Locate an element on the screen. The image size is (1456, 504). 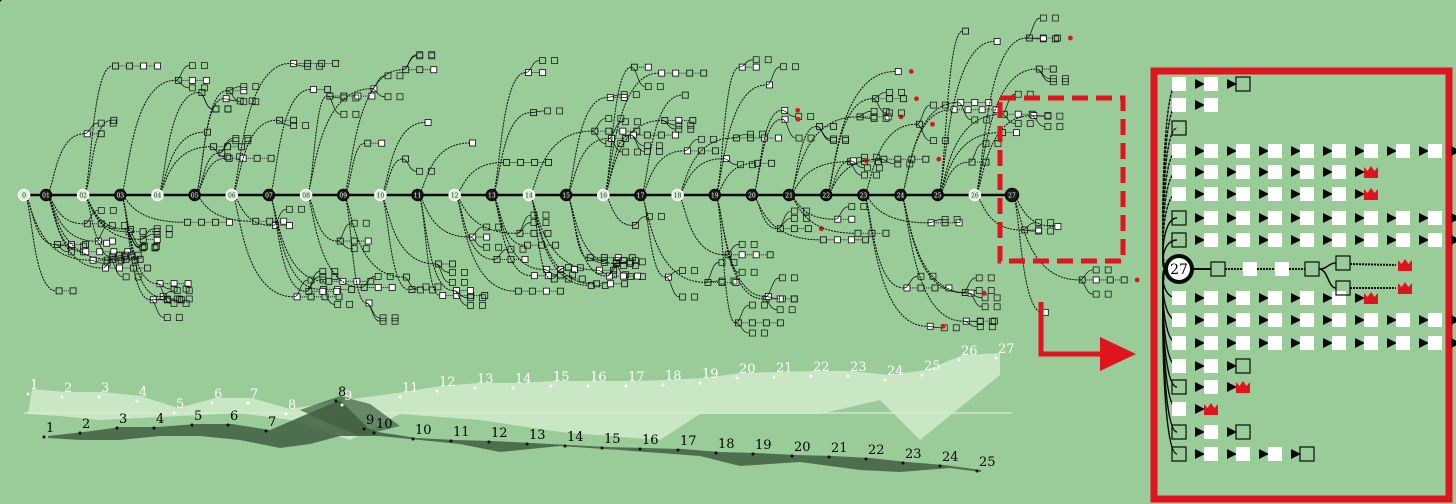
upper-band is located at coordinates (514, 396).